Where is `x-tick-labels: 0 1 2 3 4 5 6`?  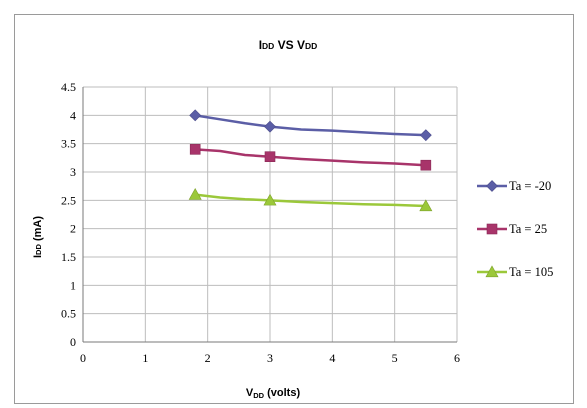 x-tick-labels: 0 1 2 3 4 5 6 is located at coordinates (270, 358).